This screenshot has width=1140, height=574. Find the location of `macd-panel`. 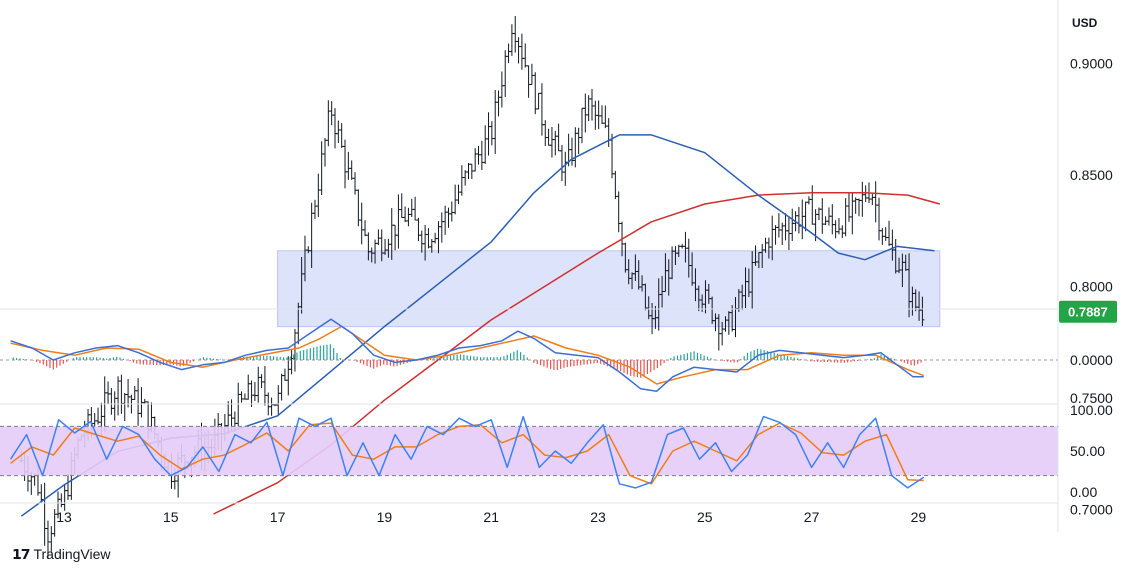

macd-panel is located at coordinates (529, 355).